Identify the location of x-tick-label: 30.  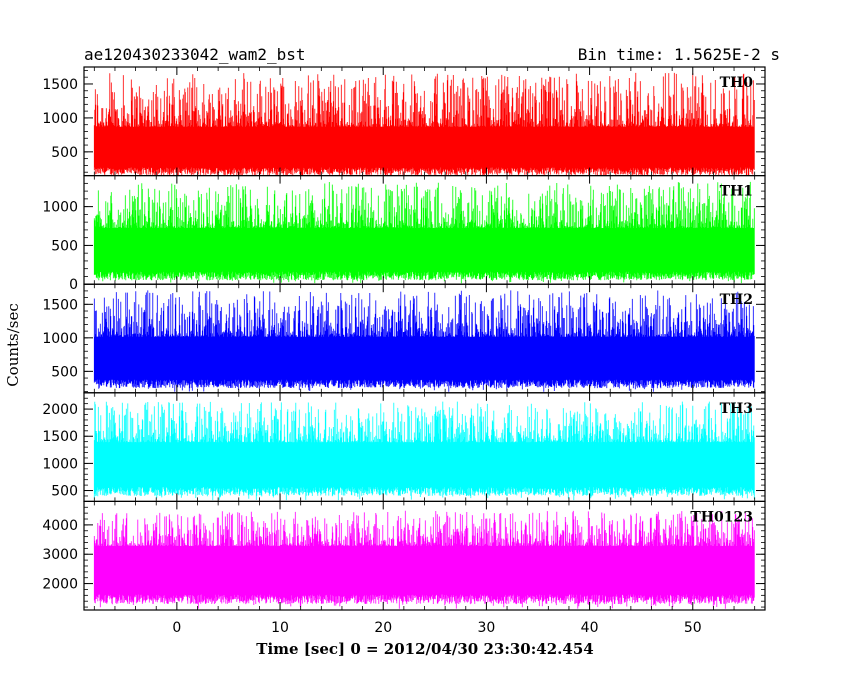
(486, 628).